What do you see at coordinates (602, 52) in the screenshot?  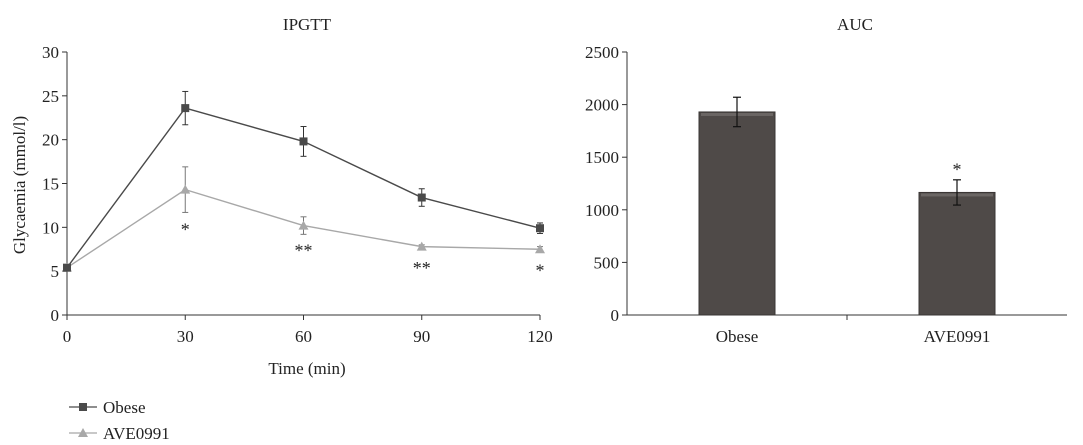 I see `auc-y-tick-label: 2500` at bounding box center [602, 52].